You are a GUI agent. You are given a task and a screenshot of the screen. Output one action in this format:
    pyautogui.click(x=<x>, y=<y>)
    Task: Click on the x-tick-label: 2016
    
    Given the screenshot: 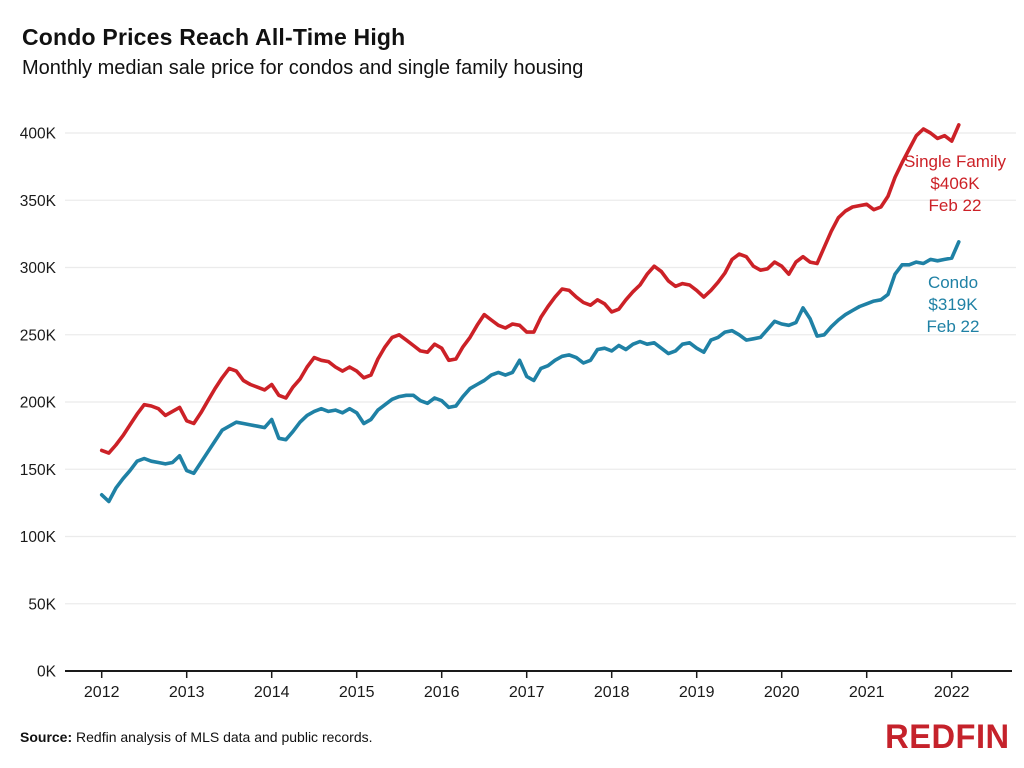 What is the action you would take?
    pyautogui.click(x=442, y=692)
    